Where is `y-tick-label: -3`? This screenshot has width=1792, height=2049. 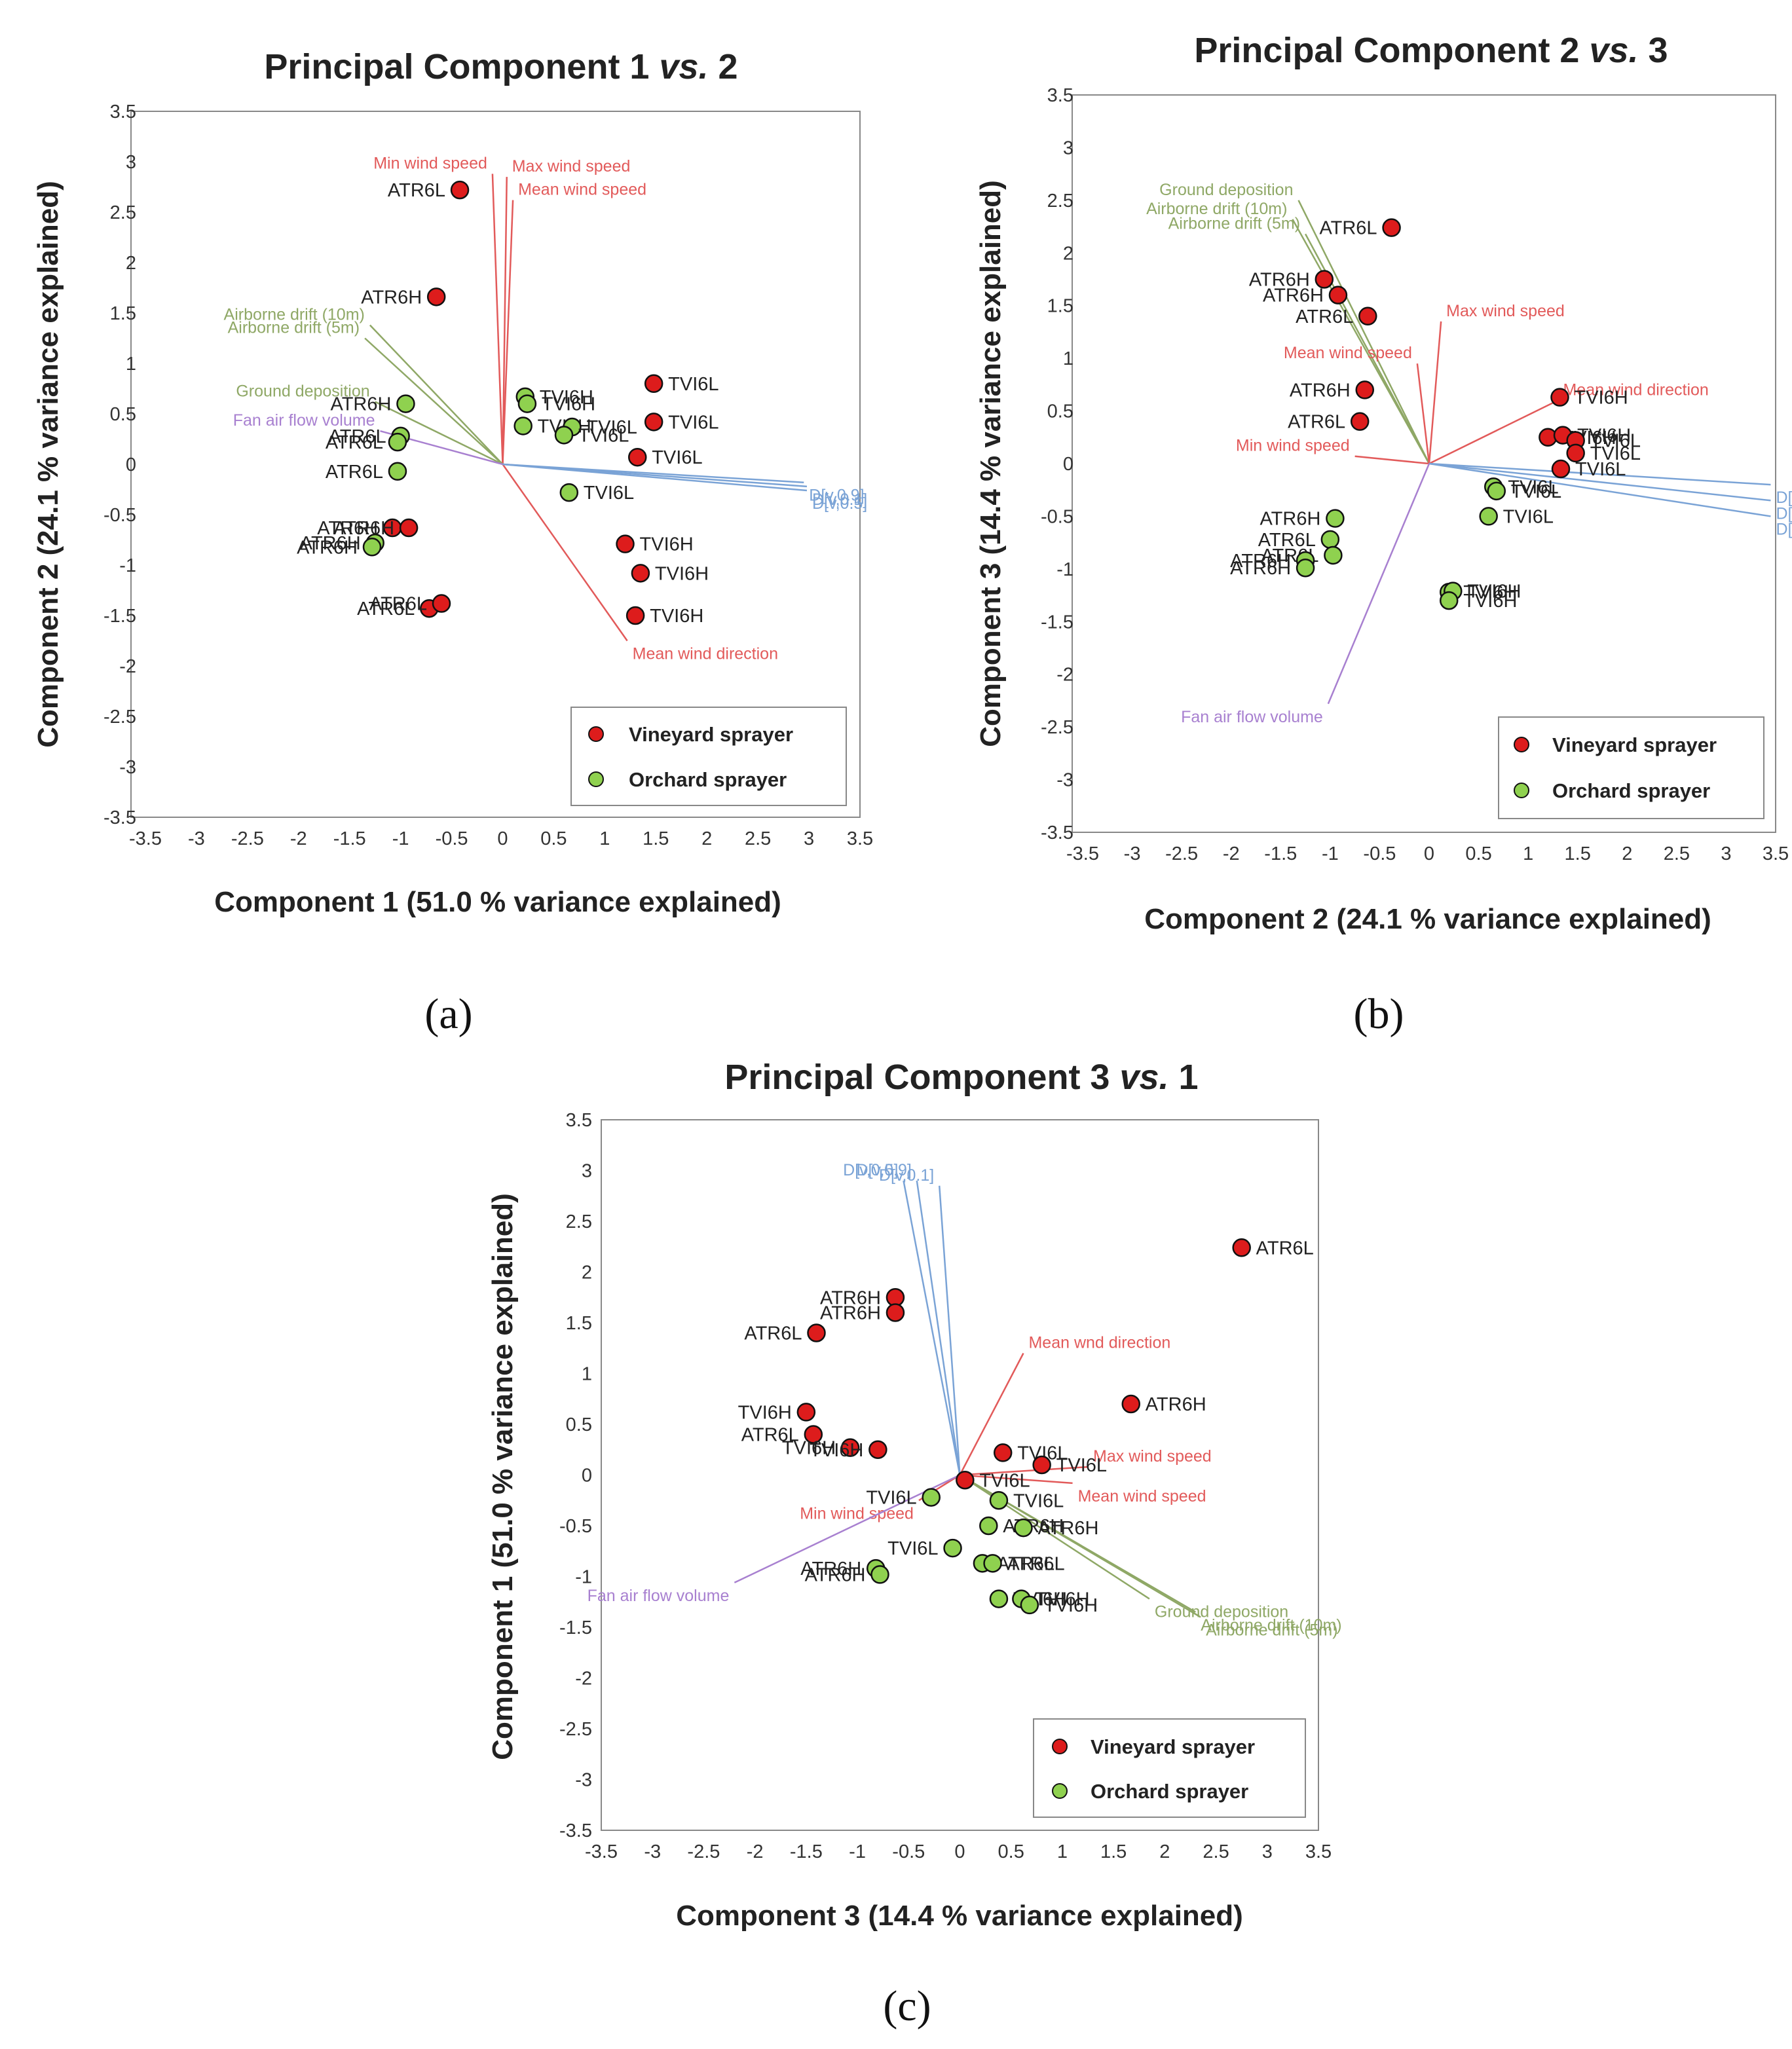 y-tick-label: -3 is located at coordinates (1064, 780).